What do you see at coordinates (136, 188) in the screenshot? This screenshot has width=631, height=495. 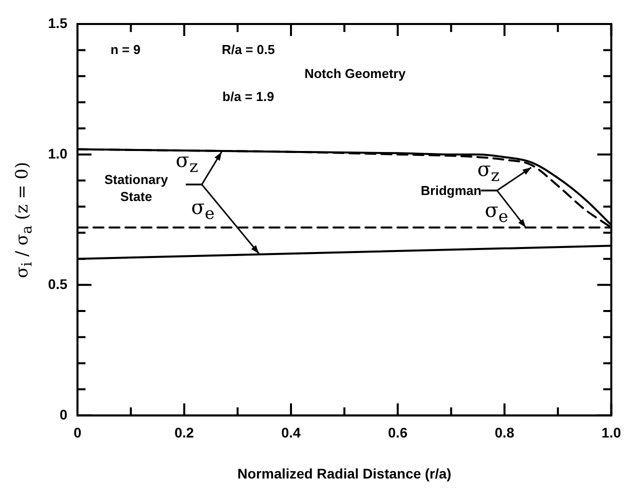 I see `annotation: Stationary State` at bounding box center [136, 188].